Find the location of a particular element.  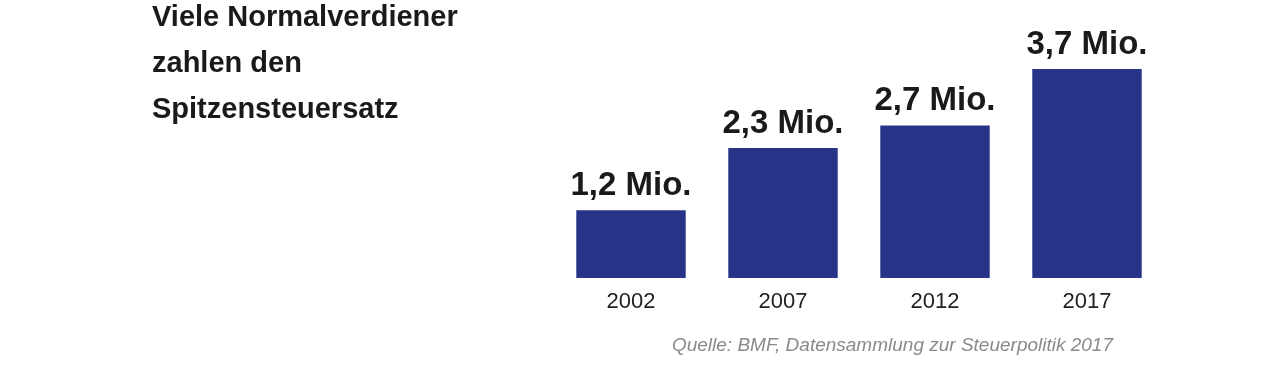

data-label: 3,7 Mio. is located at coordinates (1087, 42).